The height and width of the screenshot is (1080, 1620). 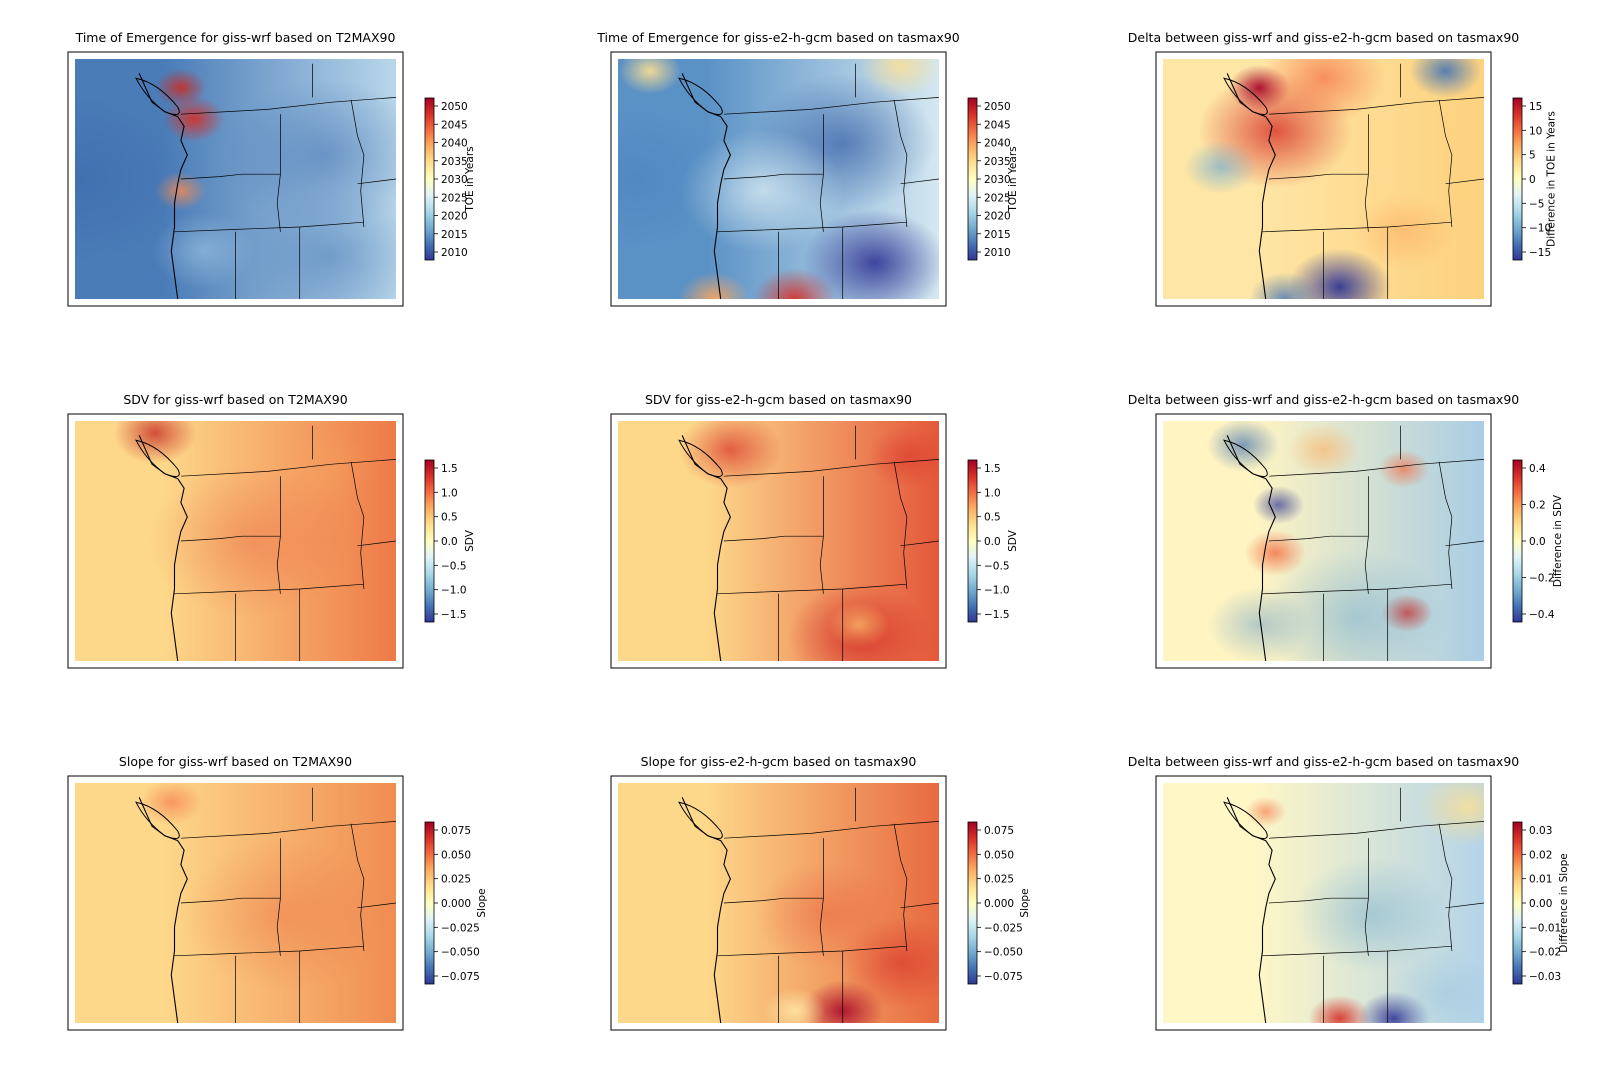 What do you see at coordinates (1540, 229) in the screenshot?
I see `colorbar-tick-label: −10` at bounding box center [1540, 229].